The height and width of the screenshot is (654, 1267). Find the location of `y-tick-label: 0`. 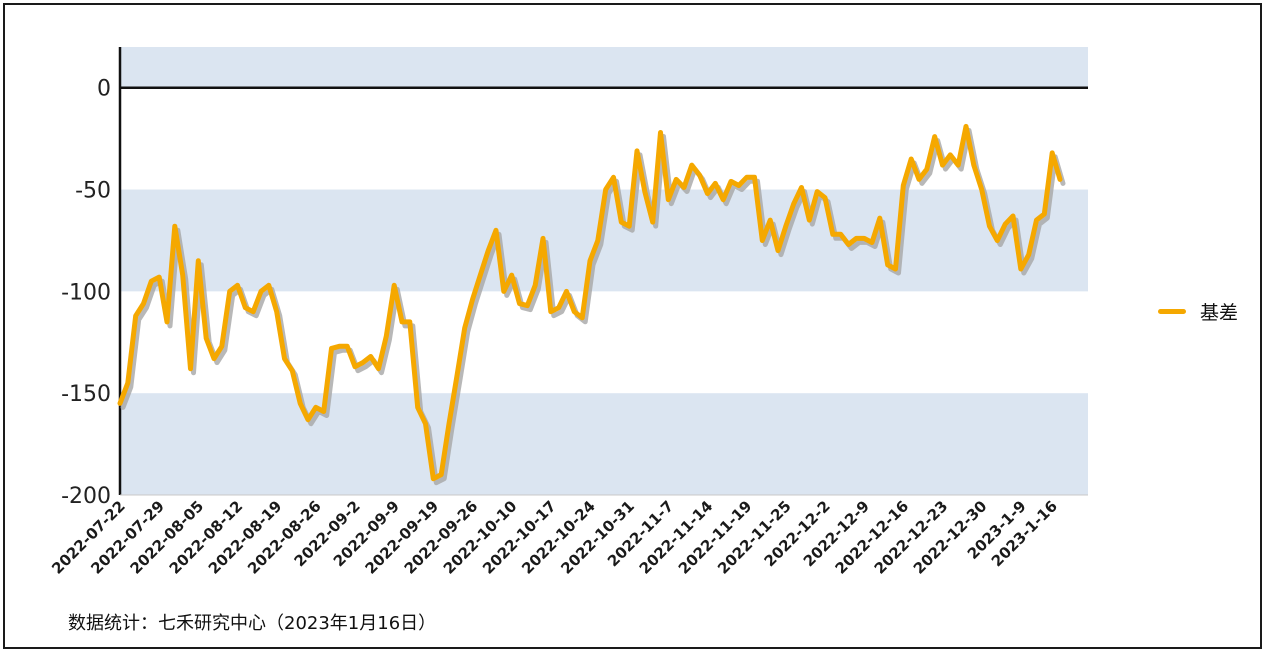

y-tick-label: 0 is located at coordinates (104, 89).